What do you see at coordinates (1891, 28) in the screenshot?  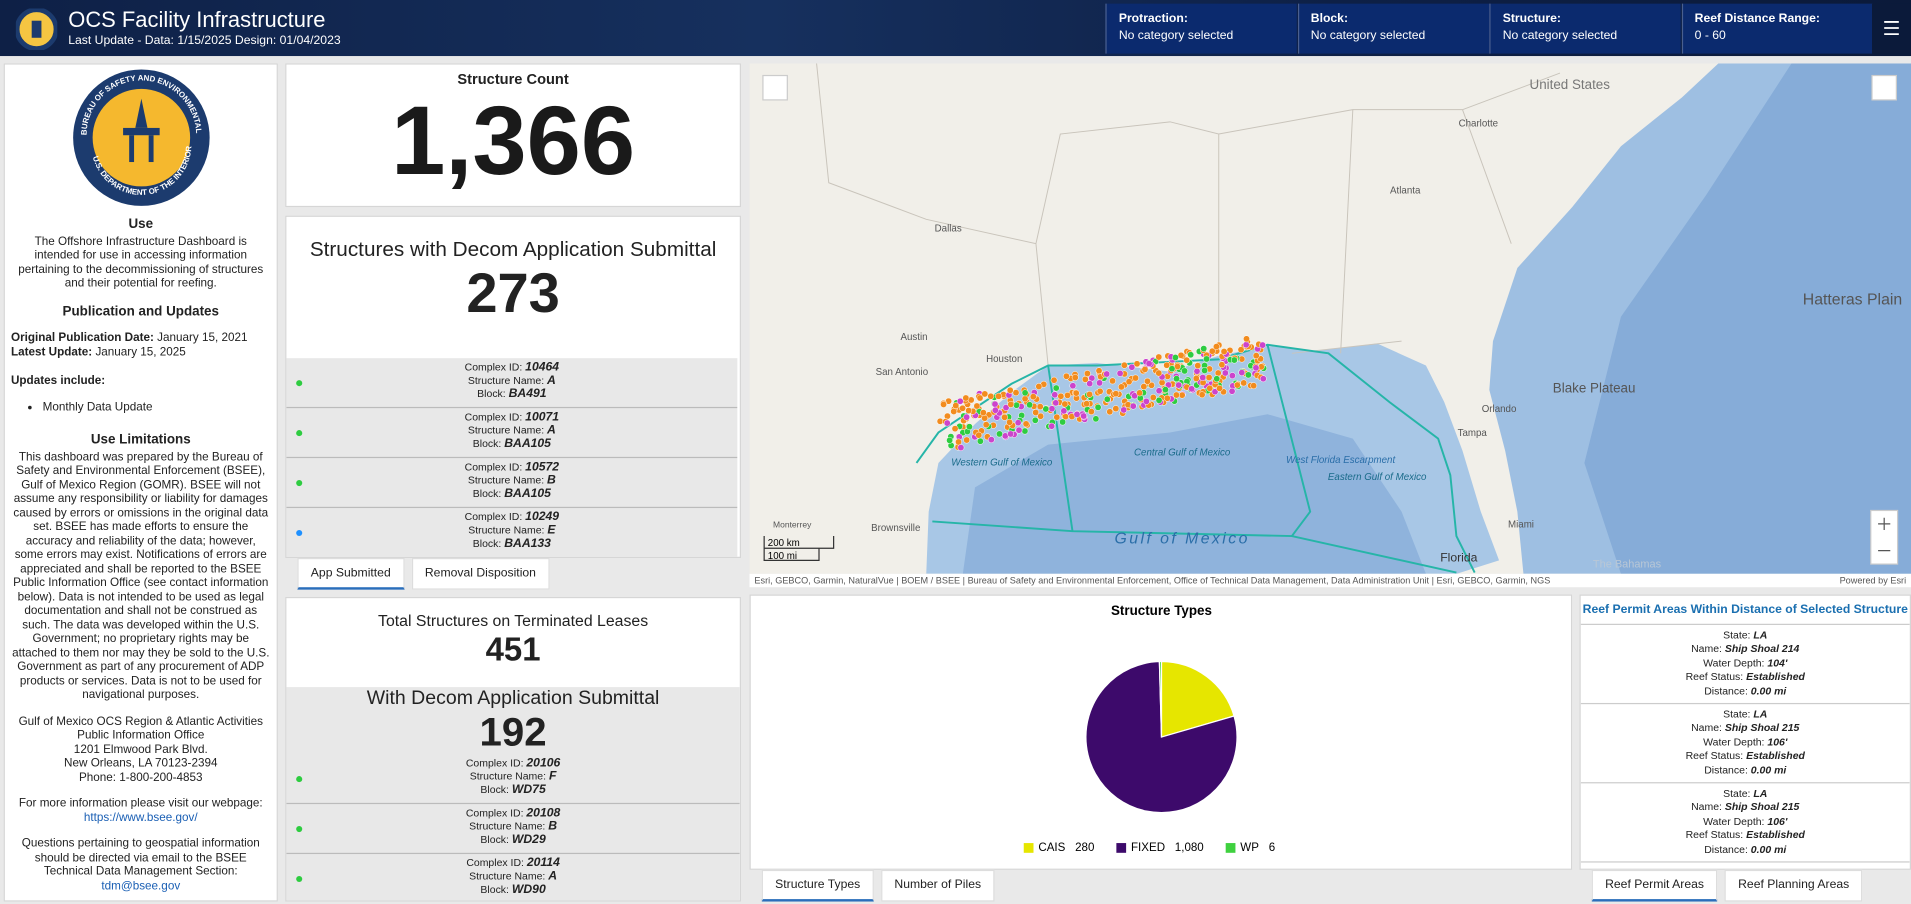 I see `menu-button` at bounding box center [1891, 28].